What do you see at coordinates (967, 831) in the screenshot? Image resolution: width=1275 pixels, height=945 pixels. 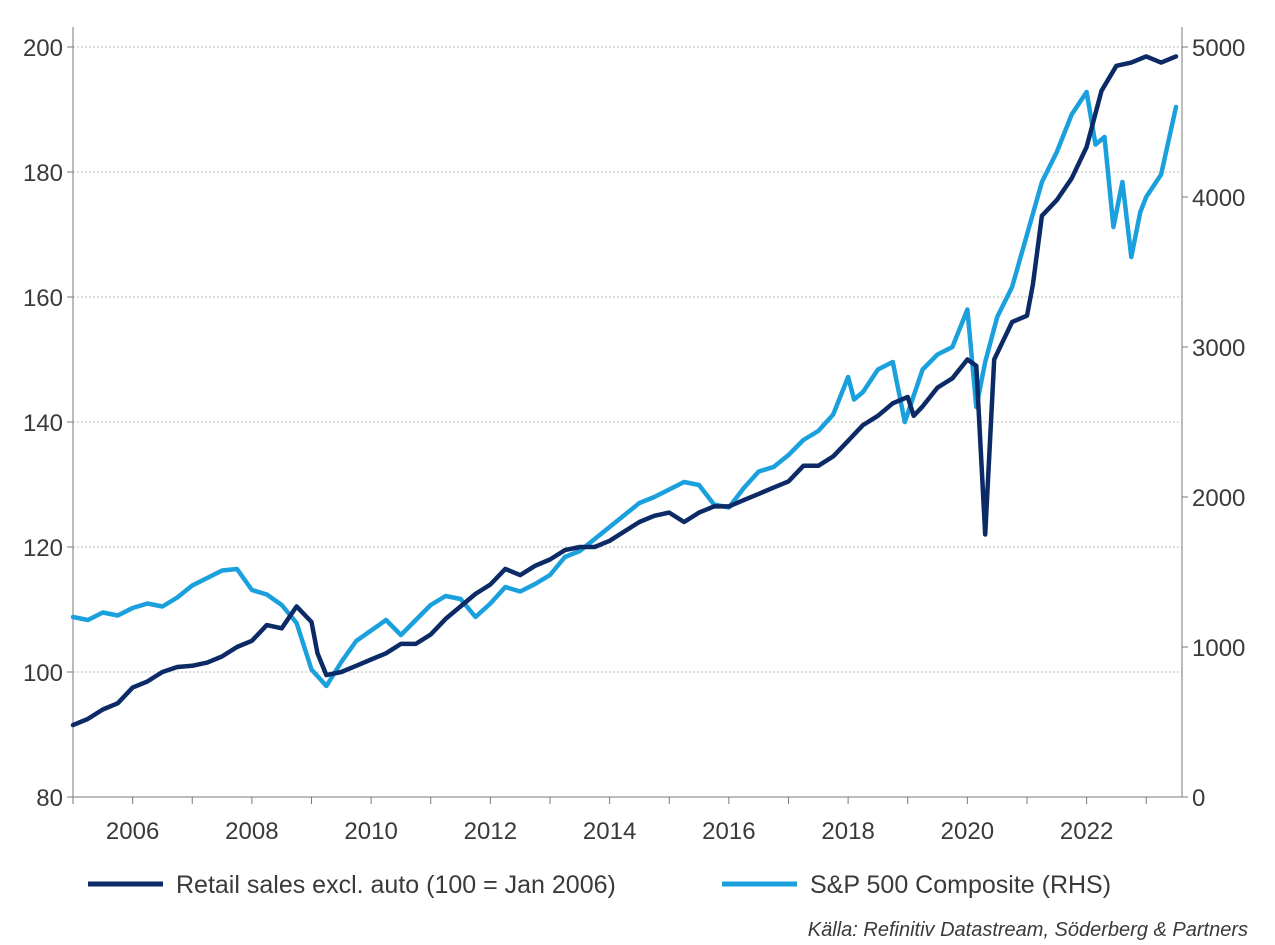 I see `x-tick-label: 2020` at bounding box center [967, 831].